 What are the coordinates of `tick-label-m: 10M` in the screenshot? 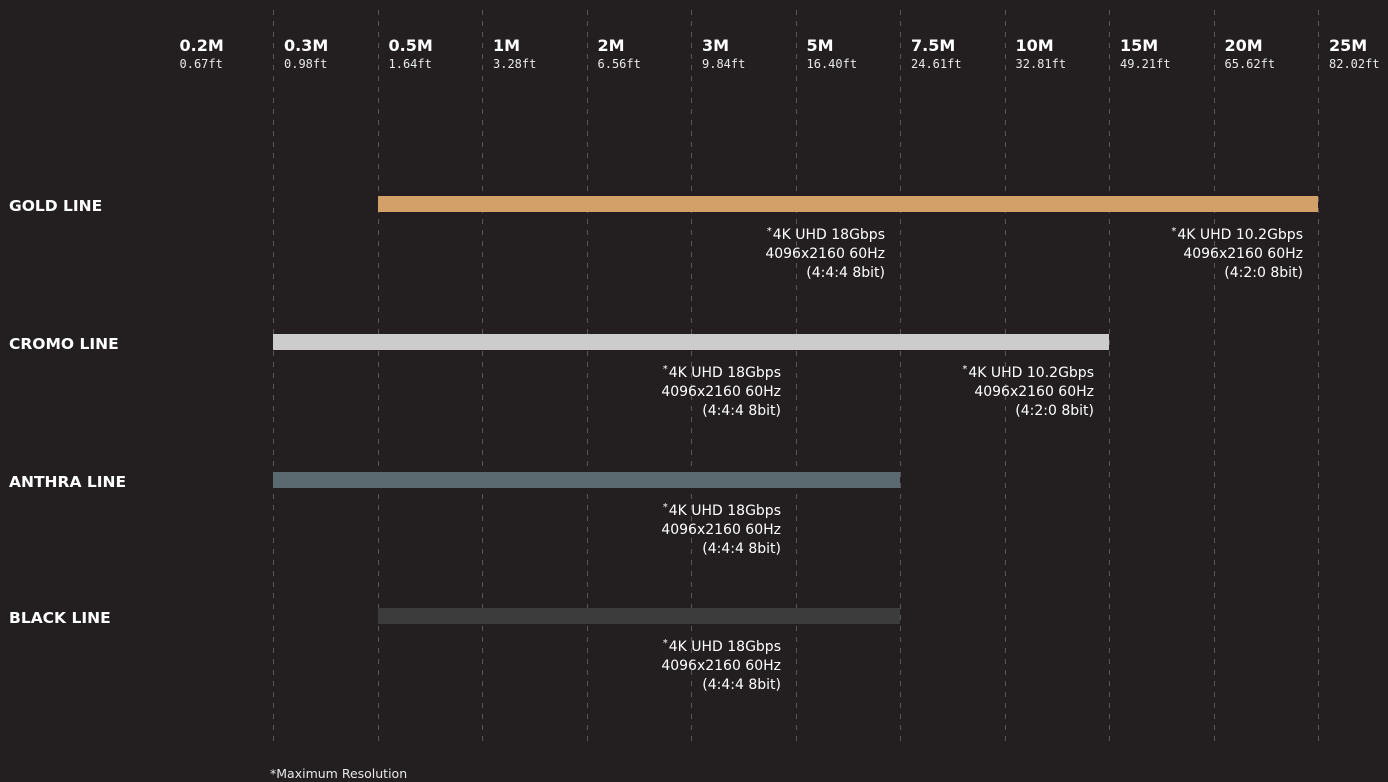 It's located at (1034, 45).